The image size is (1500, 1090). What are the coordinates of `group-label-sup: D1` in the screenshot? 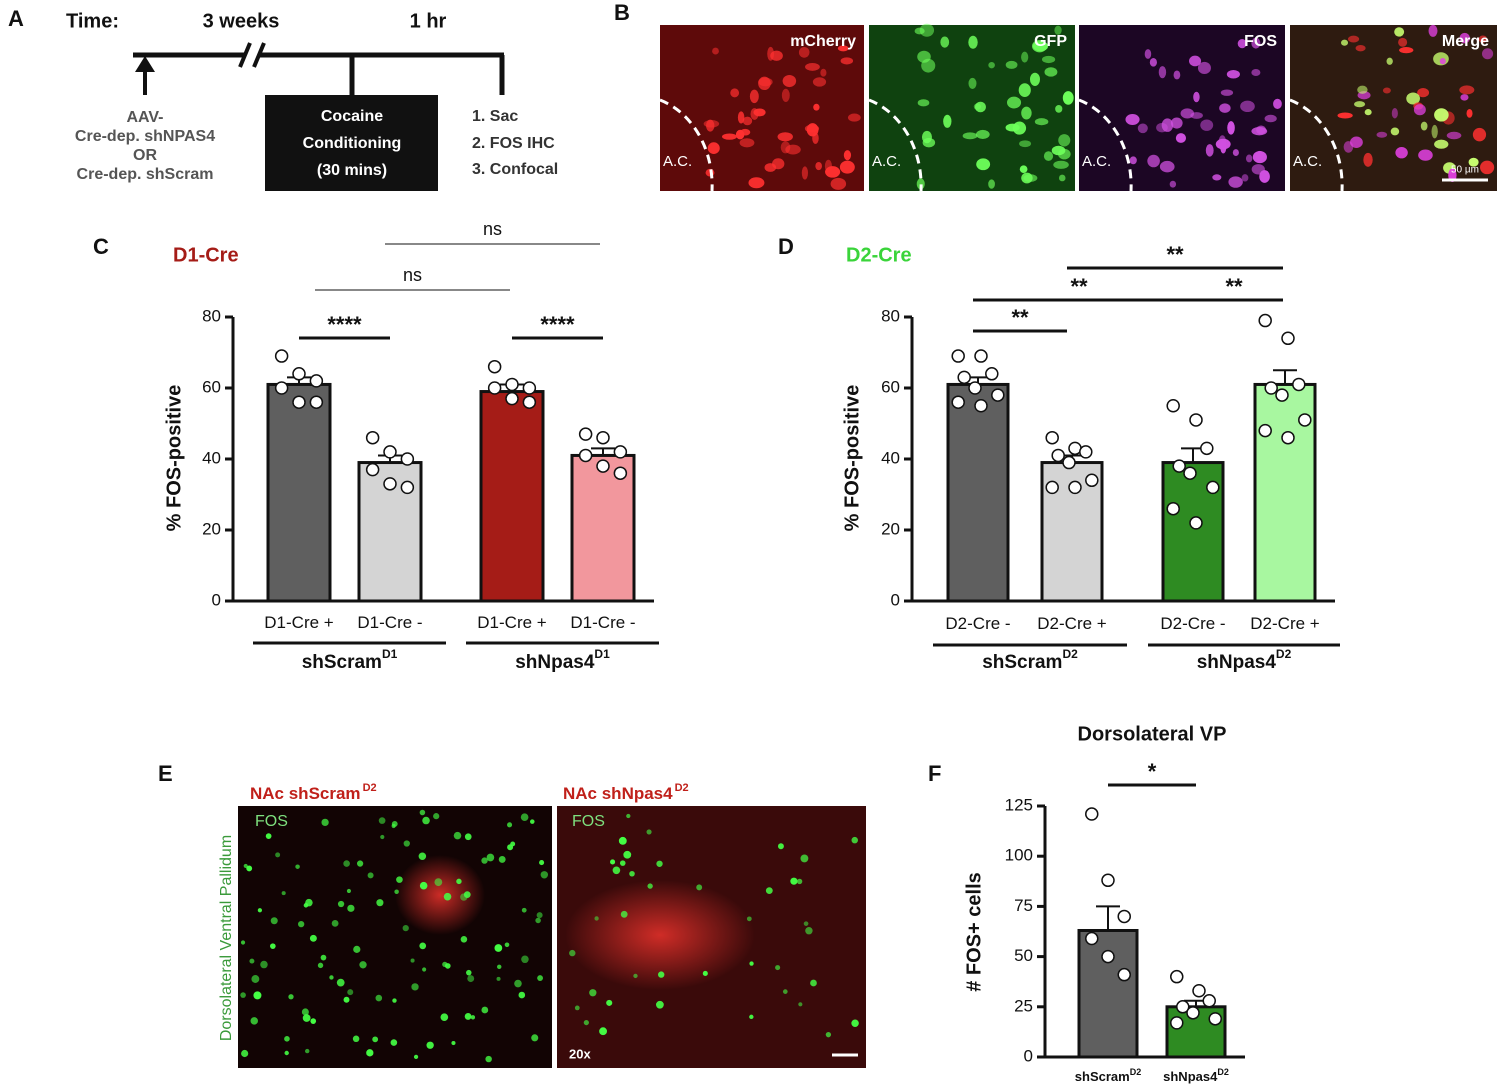 It's located at (602, 654).